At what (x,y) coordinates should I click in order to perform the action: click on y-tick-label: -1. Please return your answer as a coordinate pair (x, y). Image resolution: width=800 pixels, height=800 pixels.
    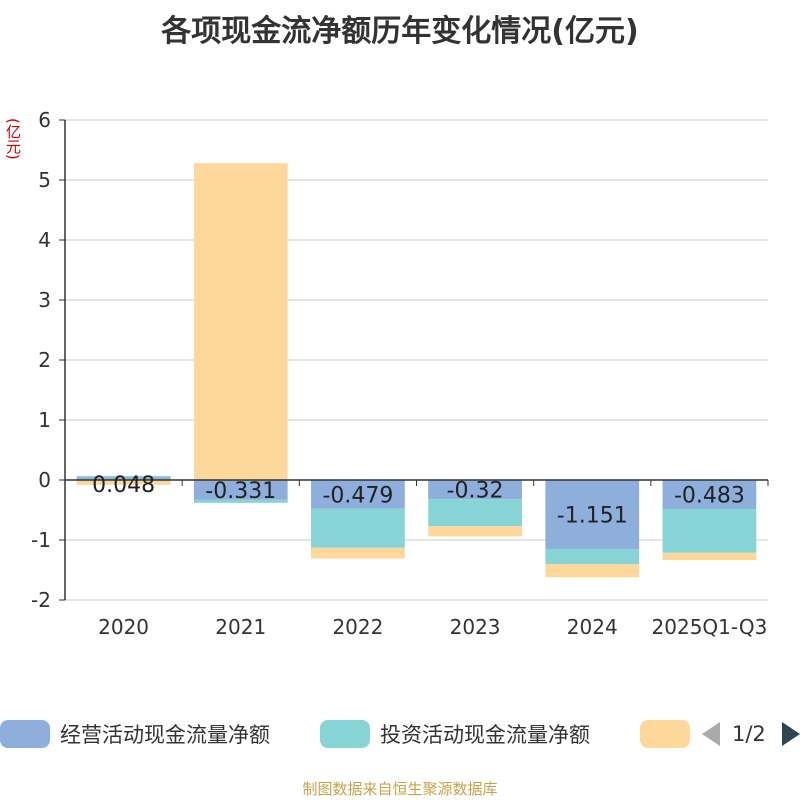
    Looking at the image, I should click on (41, 540).